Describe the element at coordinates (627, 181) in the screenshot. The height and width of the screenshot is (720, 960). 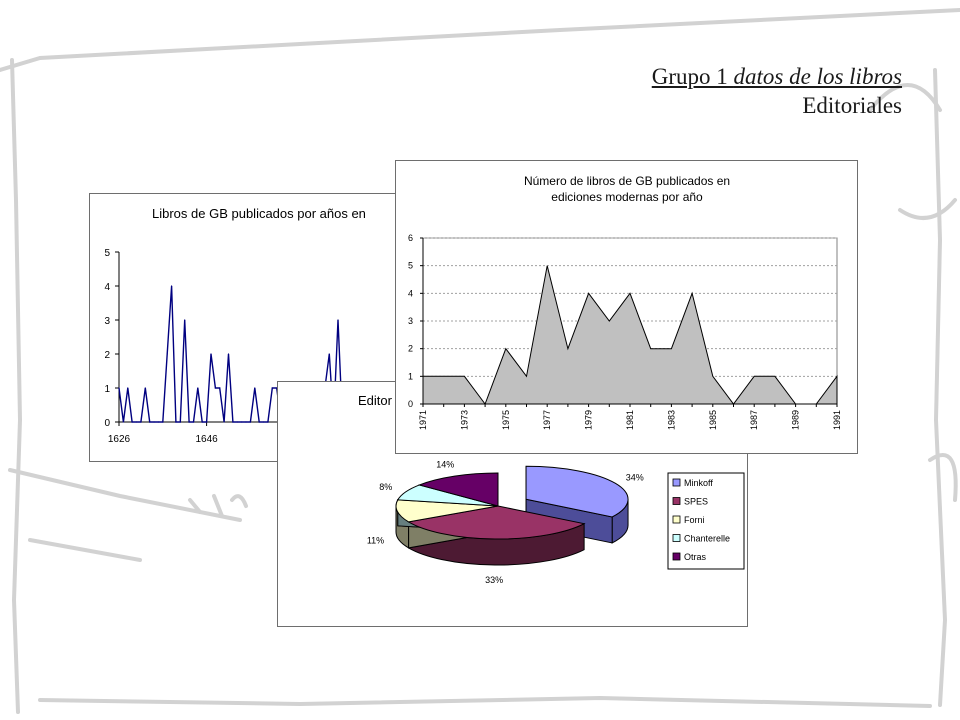
I see `modern-chart-title-line-1: Número de libros de GB publicados en` at that location.